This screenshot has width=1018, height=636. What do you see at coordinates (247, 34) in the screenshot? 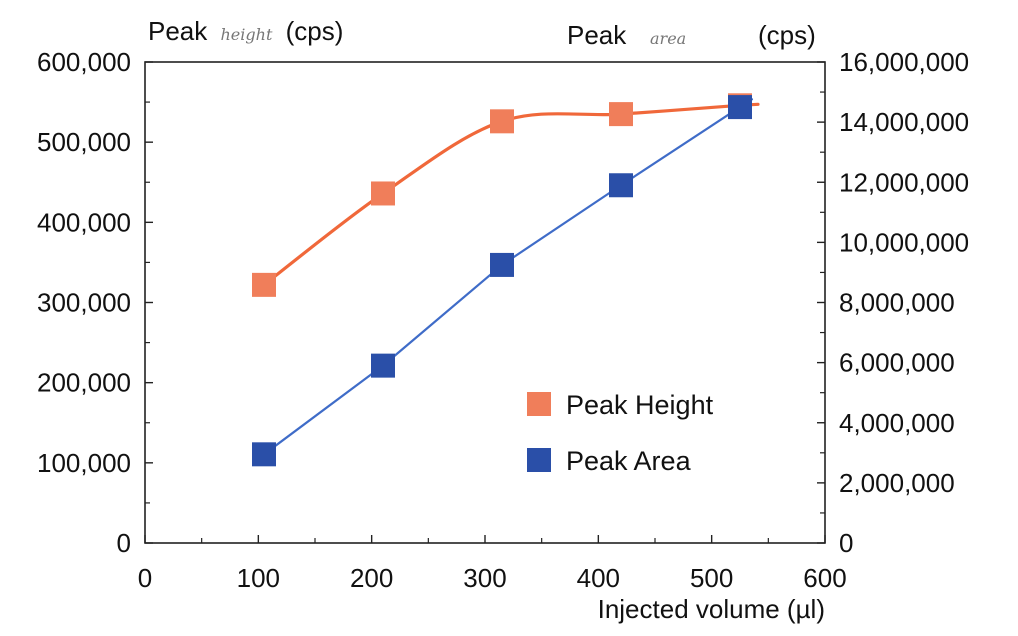
I see `left-axis-title-handwritten: height` at bounding box center [247, 34].